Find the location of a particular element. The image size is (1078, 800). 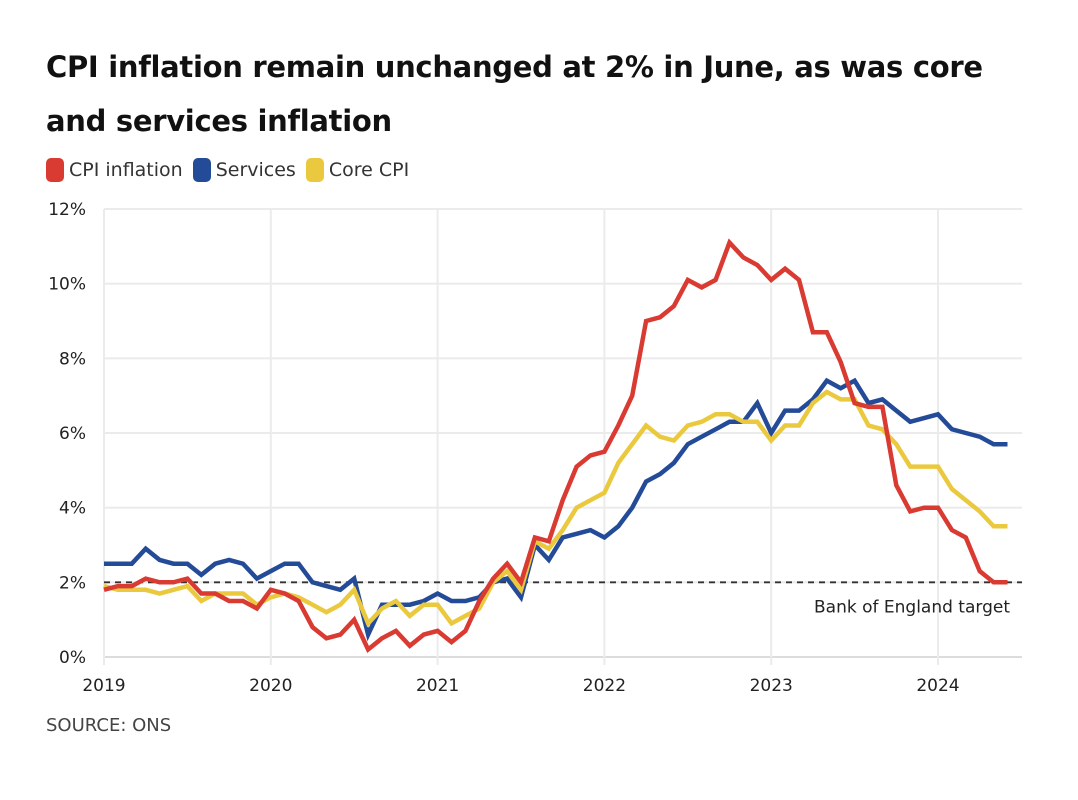

legend-label-core: Core CPI is located at coordinates (369, 170).